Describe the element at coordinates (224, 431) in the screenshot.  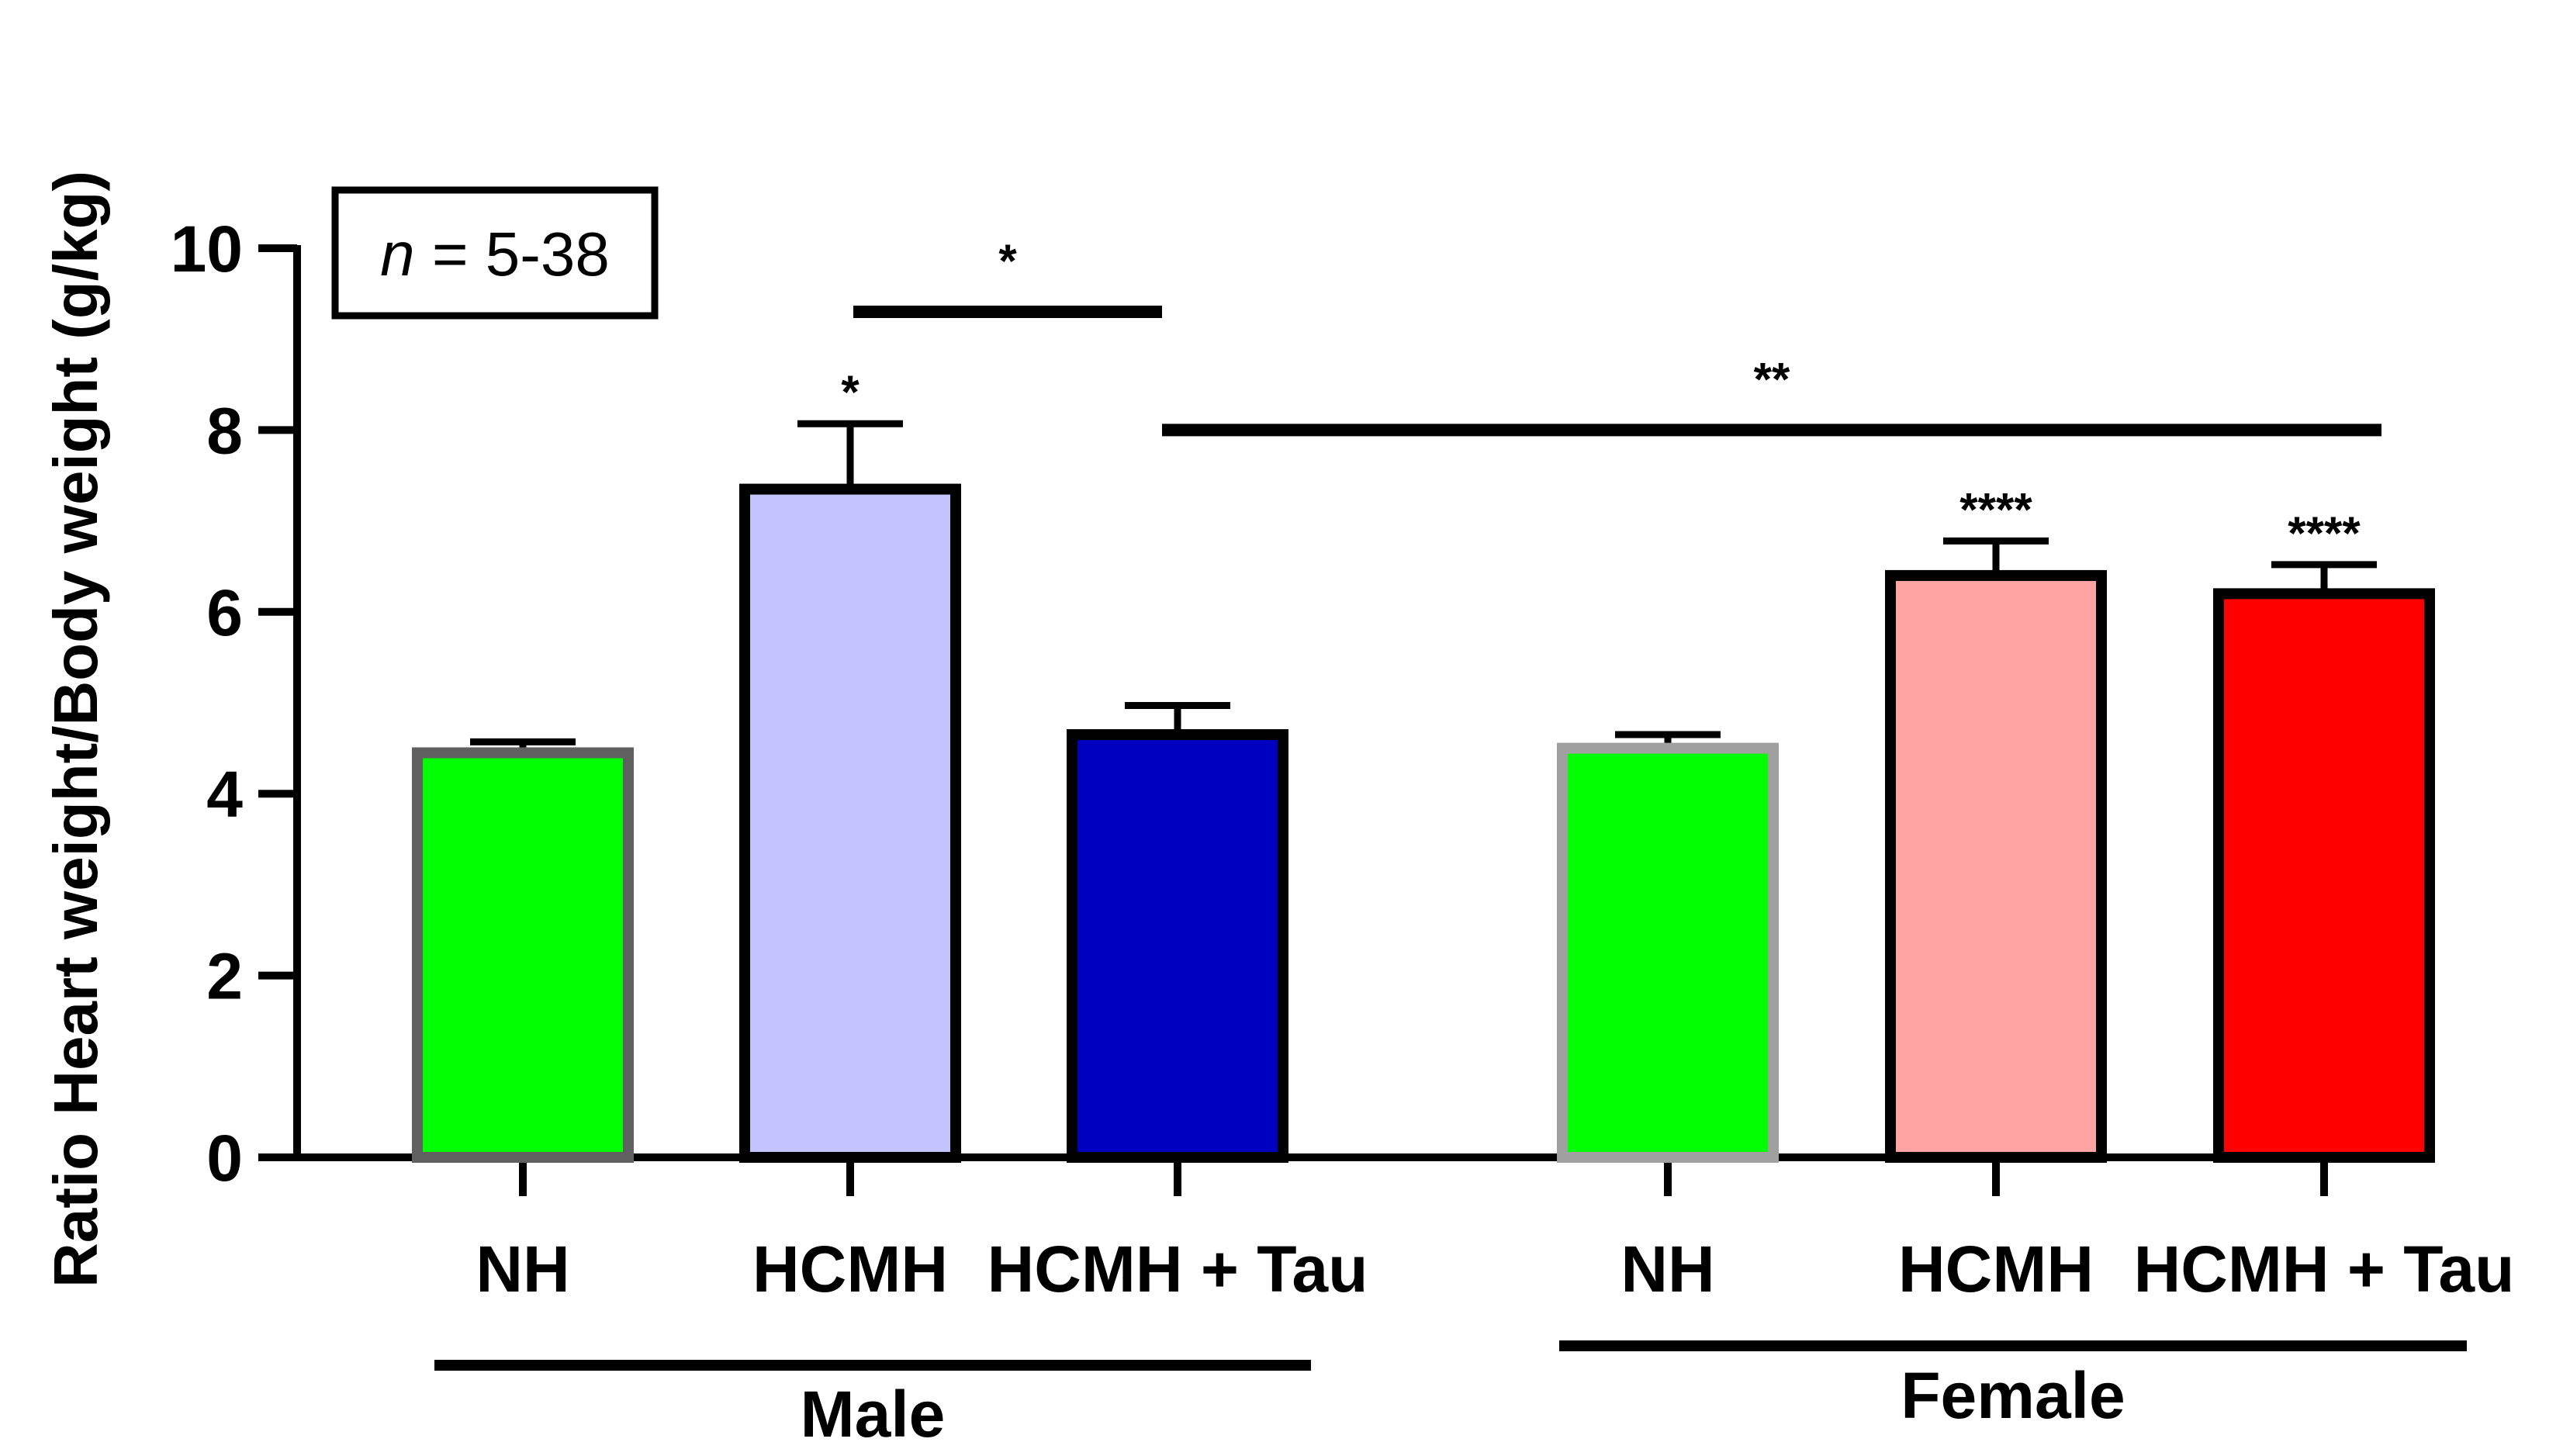
I see `y-tick-label: 8` at that location.